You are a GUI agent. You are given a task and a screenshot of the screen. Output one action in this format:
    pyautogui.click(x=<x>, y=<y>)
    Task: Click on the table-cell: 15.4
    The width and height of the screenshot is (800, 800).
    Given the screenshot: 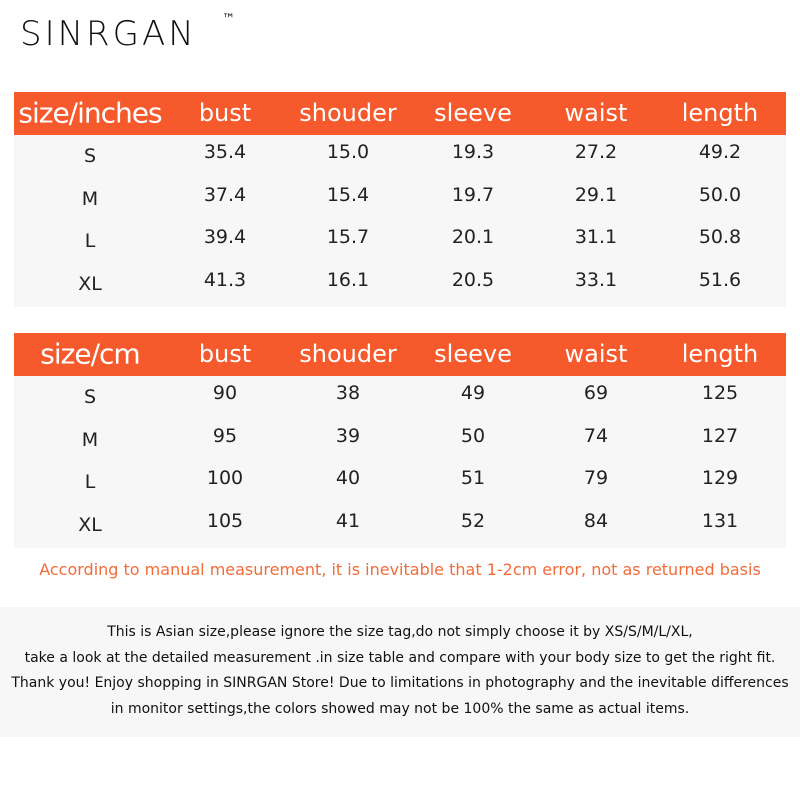 What is the action you would take?
    pyautogui.click(x=348, y=194)
    